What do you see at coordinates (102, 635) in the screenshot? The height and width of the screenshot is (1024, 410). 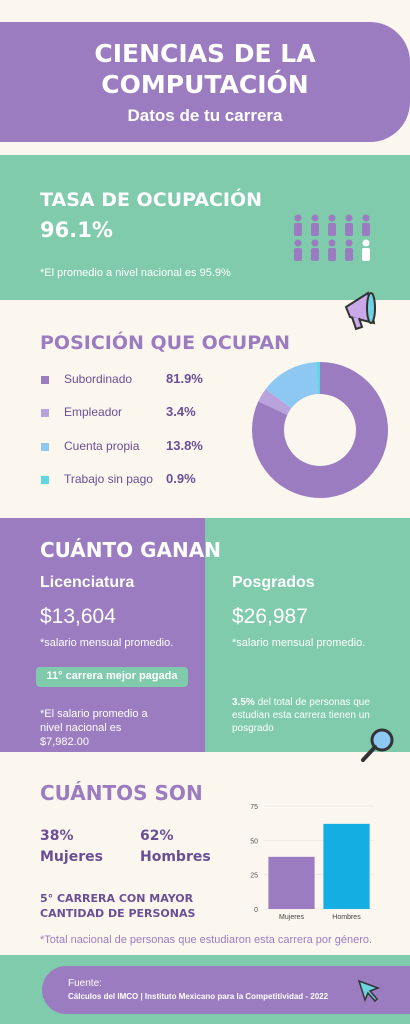 I see `earnings-left` at bounding box center [102, 635].